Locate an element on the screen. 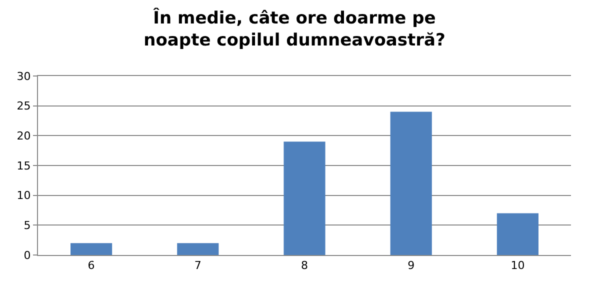 The height and width of the screenshot is (291, 589). x-tick-label: 10 is located at coordinates (517, 265).